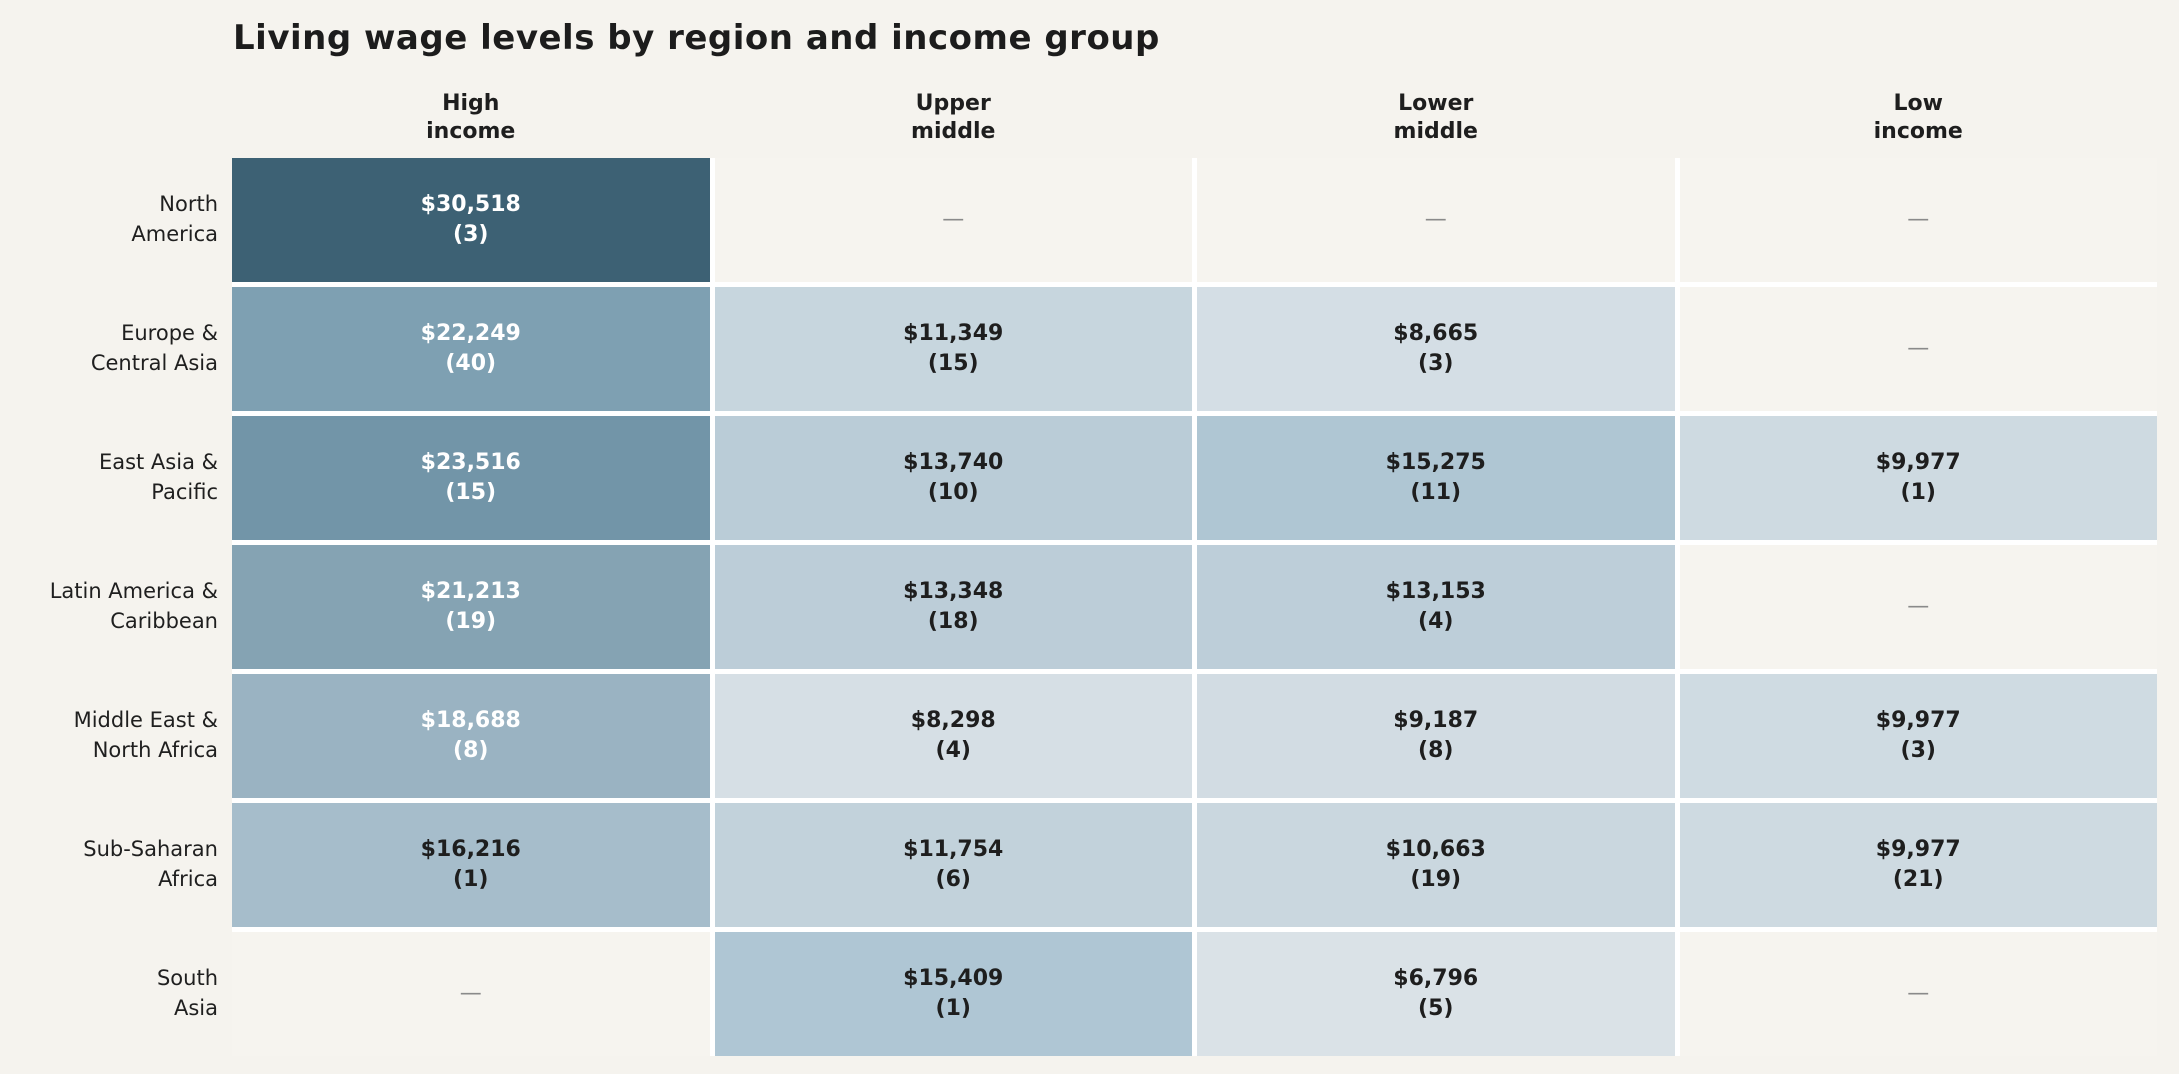 This screenshot has height=1074, width=2179. I want to click on heatmap-cell: $6,796 (5), so click(1436, 993).